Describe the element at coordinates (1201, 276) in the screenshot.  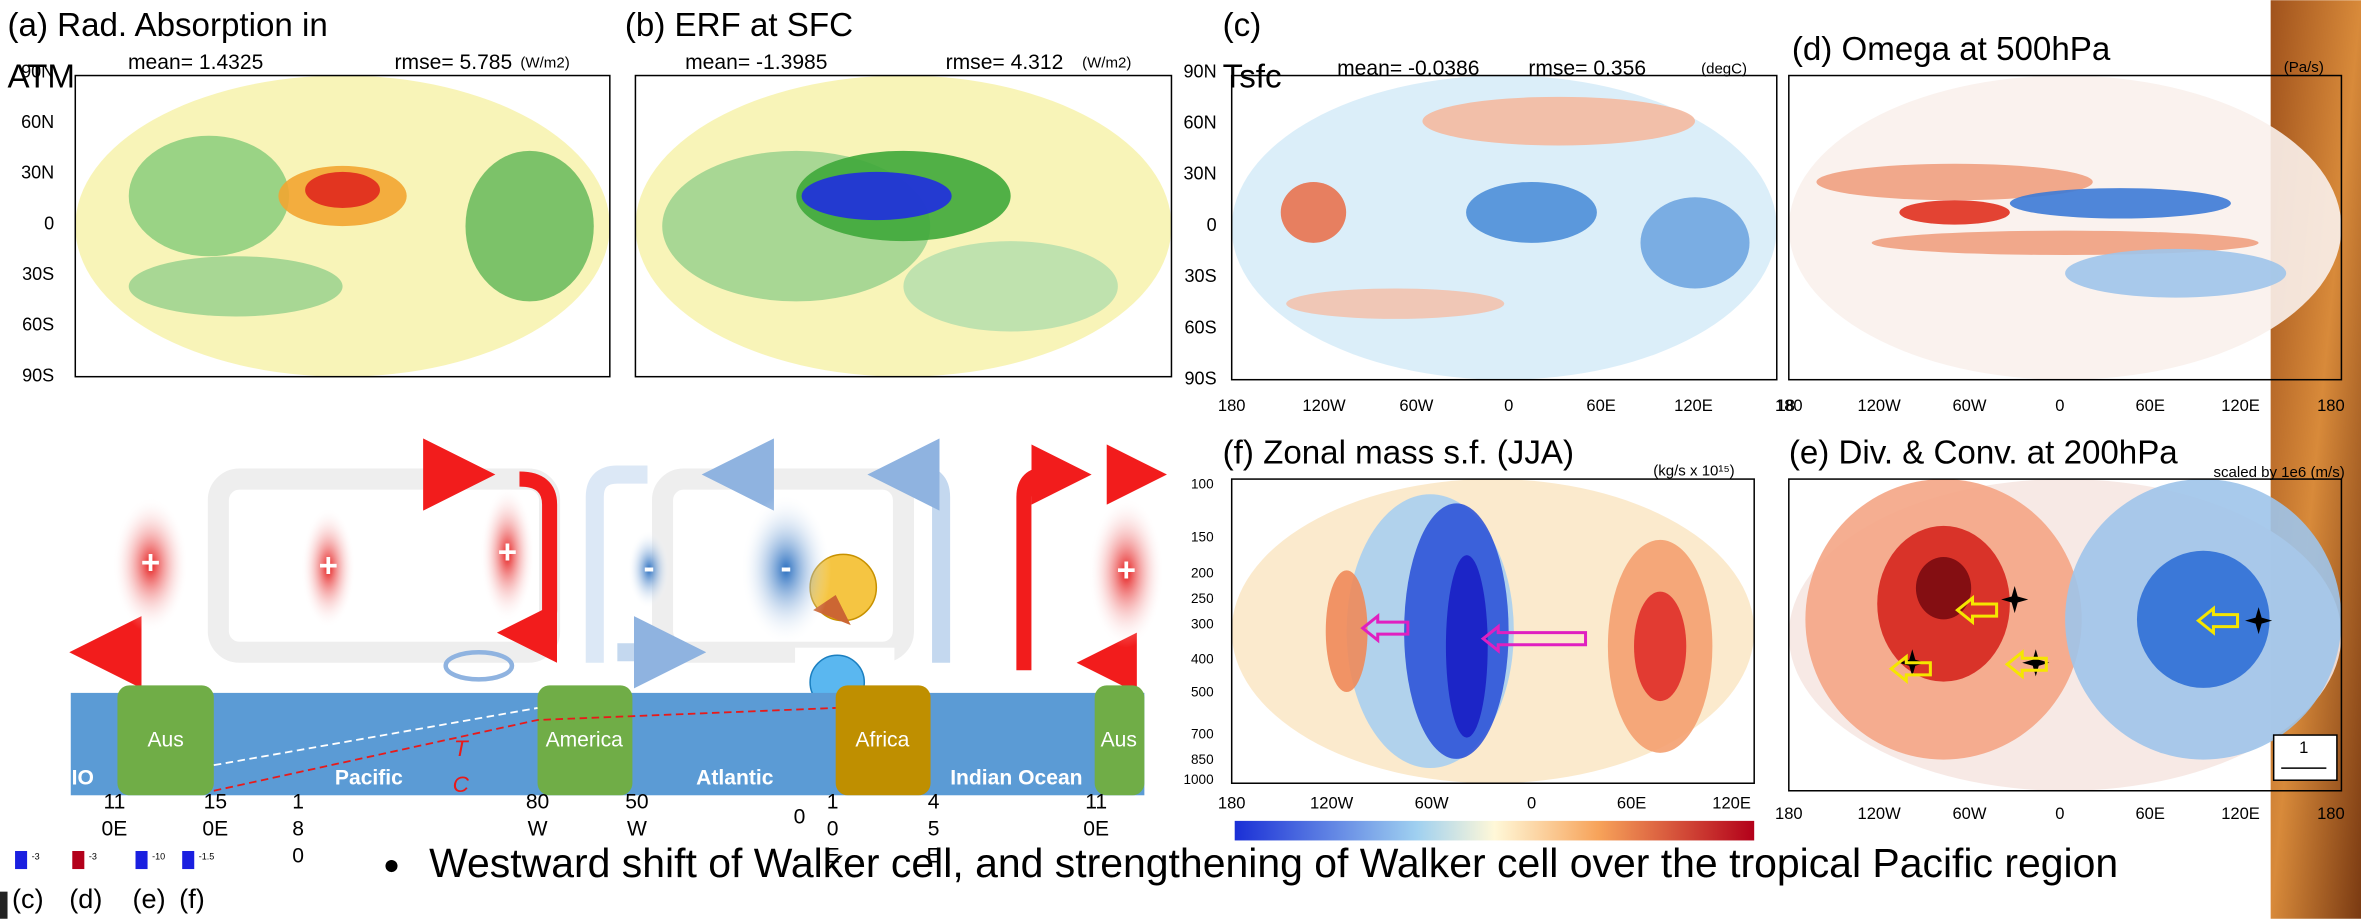
I see `y-tick-label: 30S` at that location.